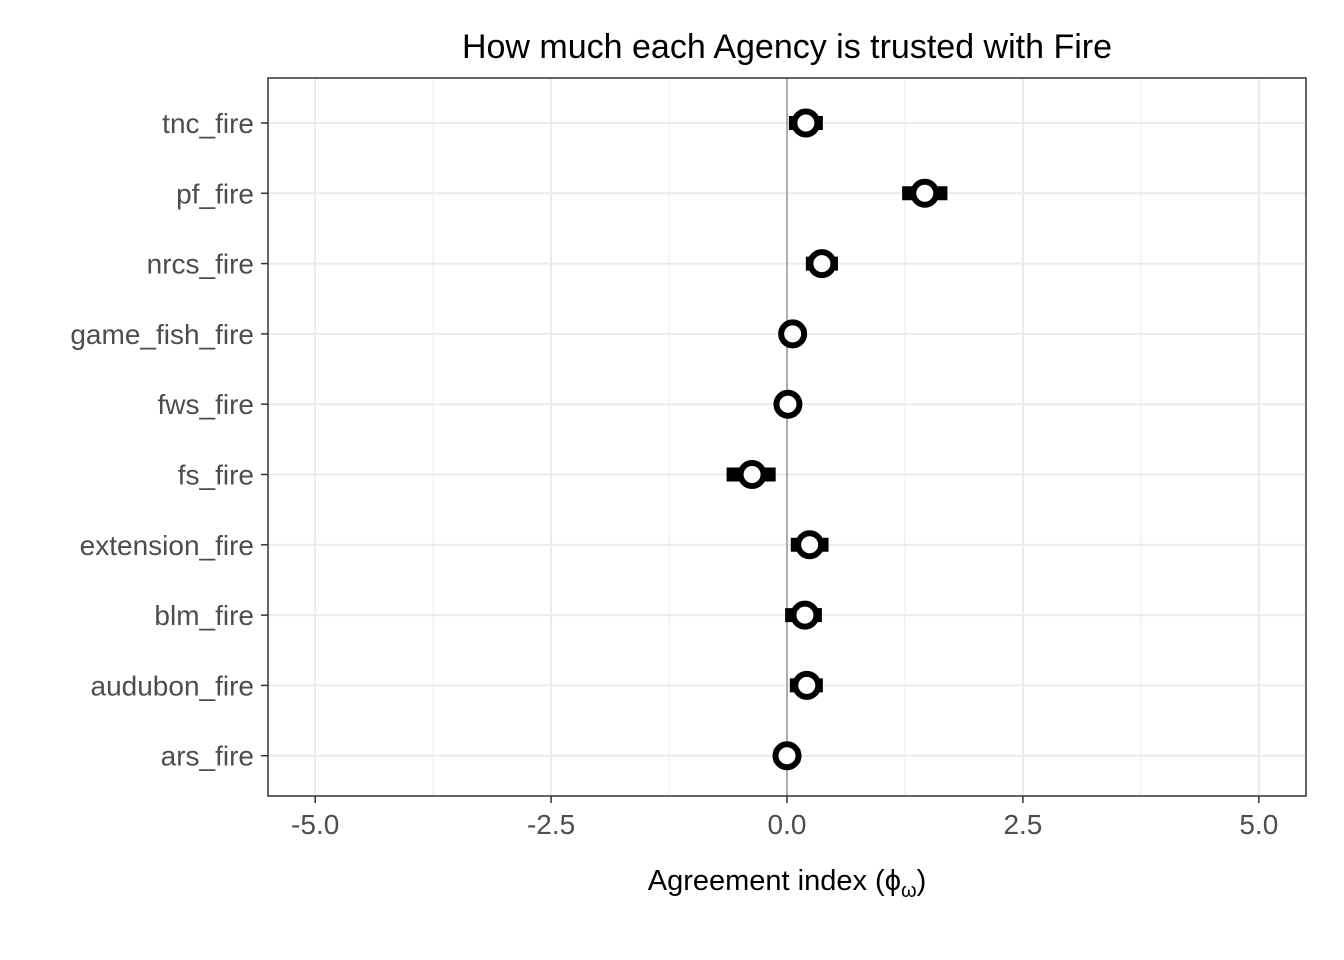 This screenshot has width=1344, height=960. Describe the element at coordinates (208, 123) in the screenshot. I see `y-tick-label: tnc_fire` at that location.